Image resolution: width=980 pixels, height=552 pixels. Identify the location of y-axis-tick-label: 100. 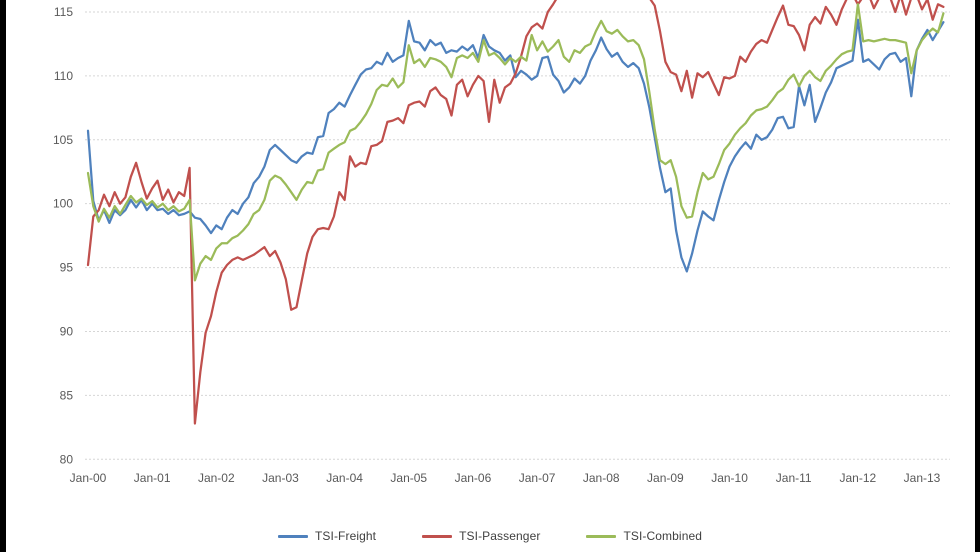
(63, 204).